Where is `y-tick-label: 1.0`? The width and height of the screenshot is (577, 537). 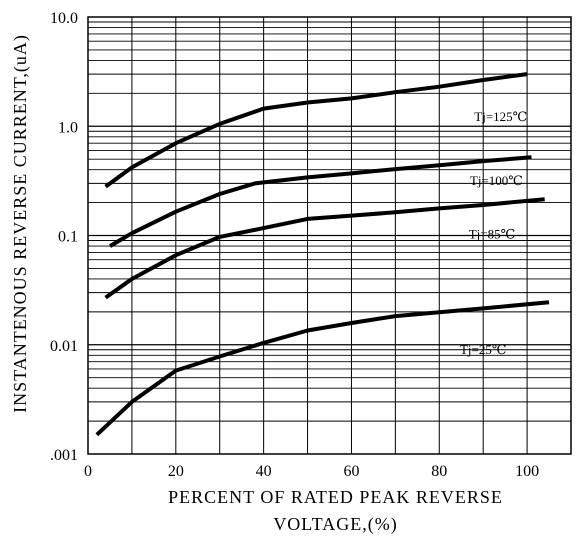
y-tick-label: 1.0 is located at coordinates (68, 127).